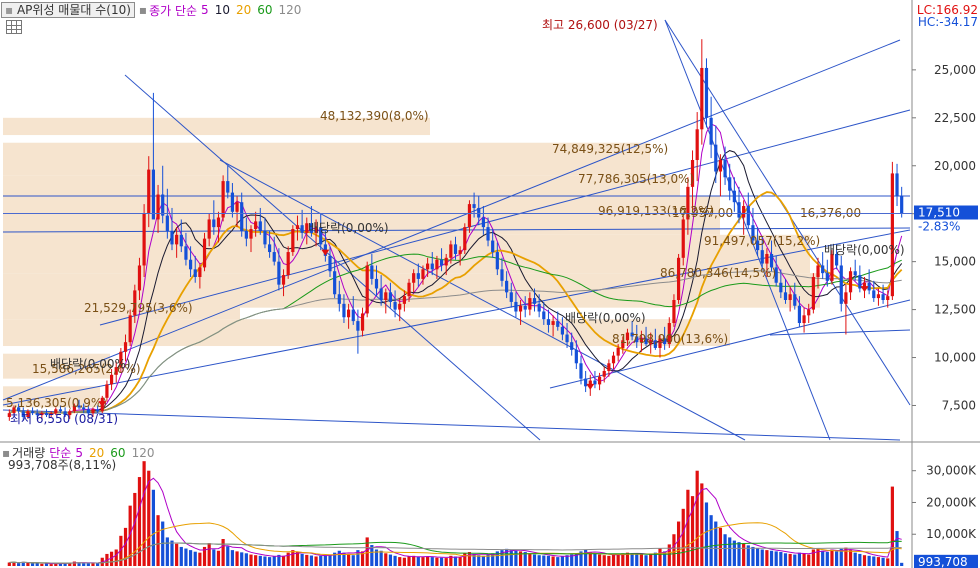 Image resolution: width=980 pixels, height=568 pixels. I want to click on price-line-label: 16,376,00, so click(830, 213).